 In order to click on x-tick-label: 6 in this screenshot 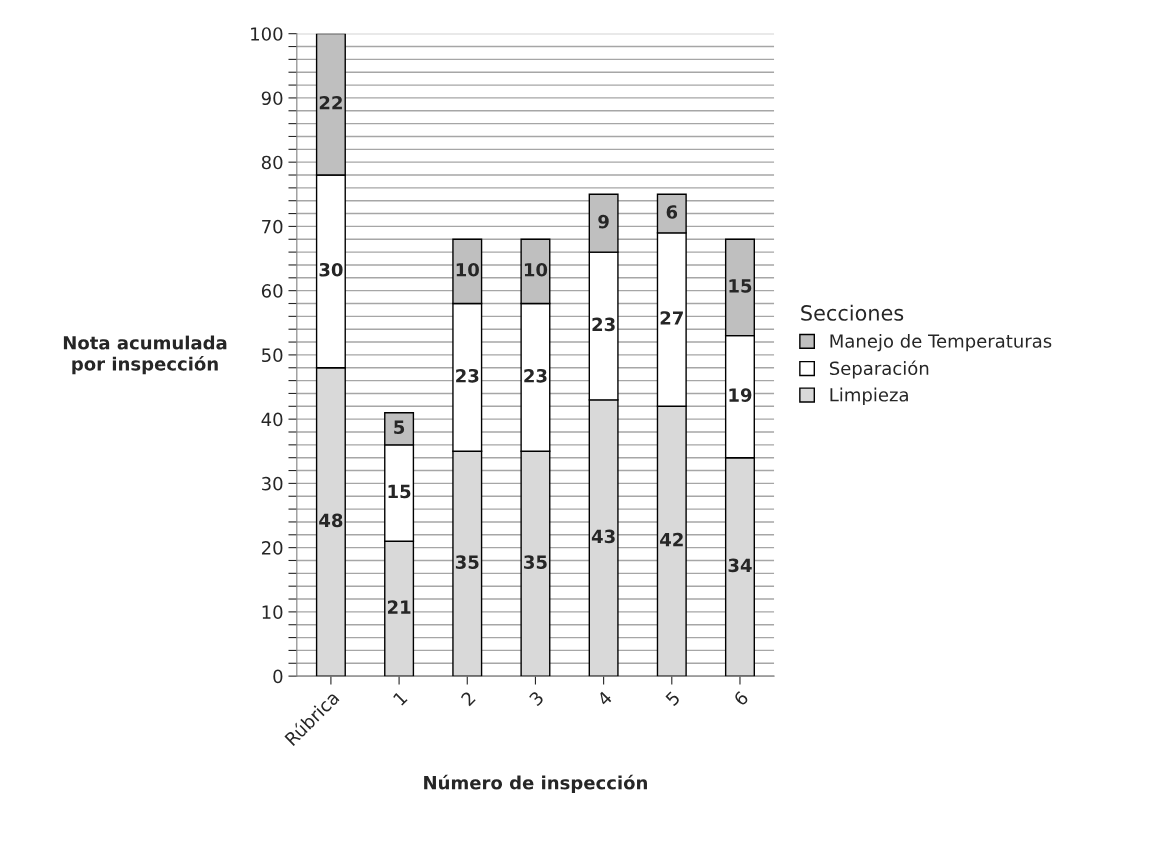, I will do `click(741, 698)`.